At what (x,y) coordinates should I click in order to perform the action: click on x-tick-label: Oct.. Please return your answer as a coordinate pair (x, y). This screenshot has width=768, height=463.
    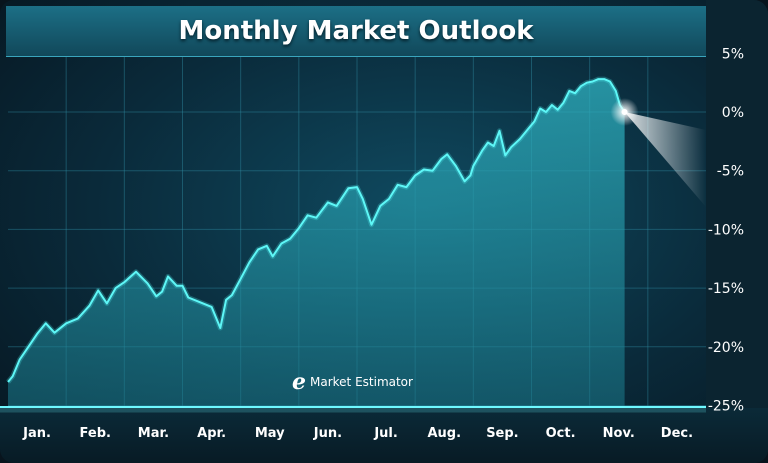
    Looking at the image, I should click on (561, 433).